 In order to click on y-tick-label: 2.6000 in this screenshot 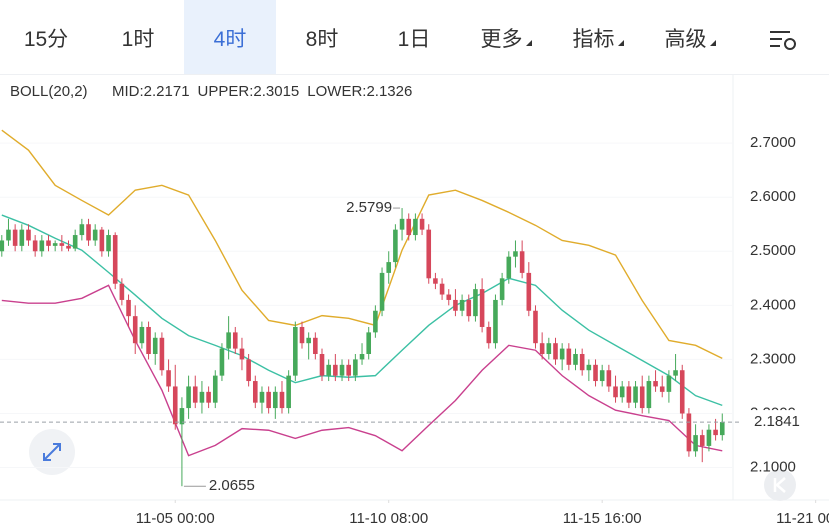, I will do `click(773, 196)`.